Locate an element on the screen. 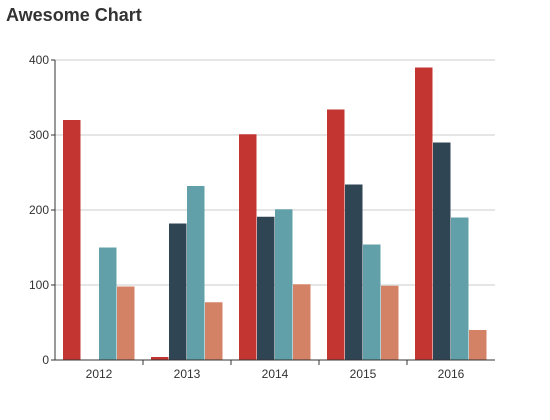  x-tick-label: 2012 is located at coordinates (99, 374).